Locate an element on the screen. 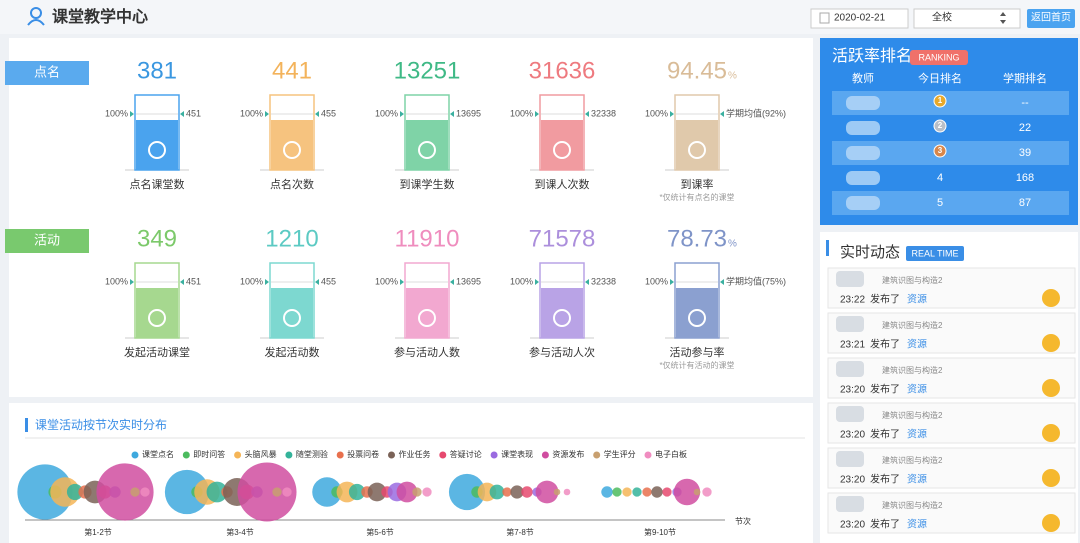 The width and height of the screenshot is (1080, 543). stat-label: 到课率 is located at coordinates (697, 184).